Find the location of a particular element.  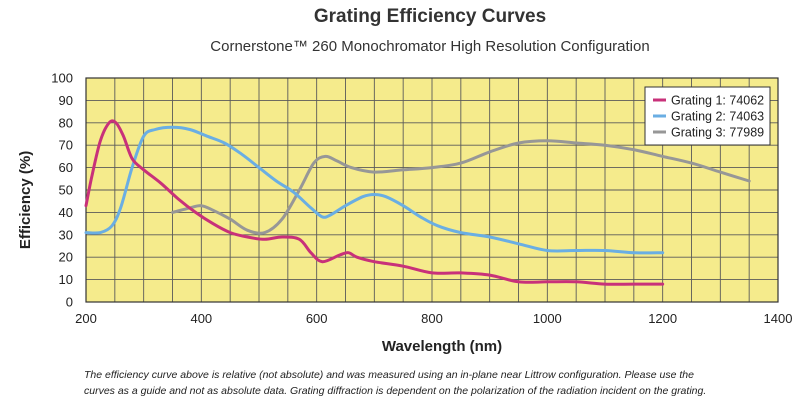

y-tick-label: 70 is located at coordinates (66, 145).